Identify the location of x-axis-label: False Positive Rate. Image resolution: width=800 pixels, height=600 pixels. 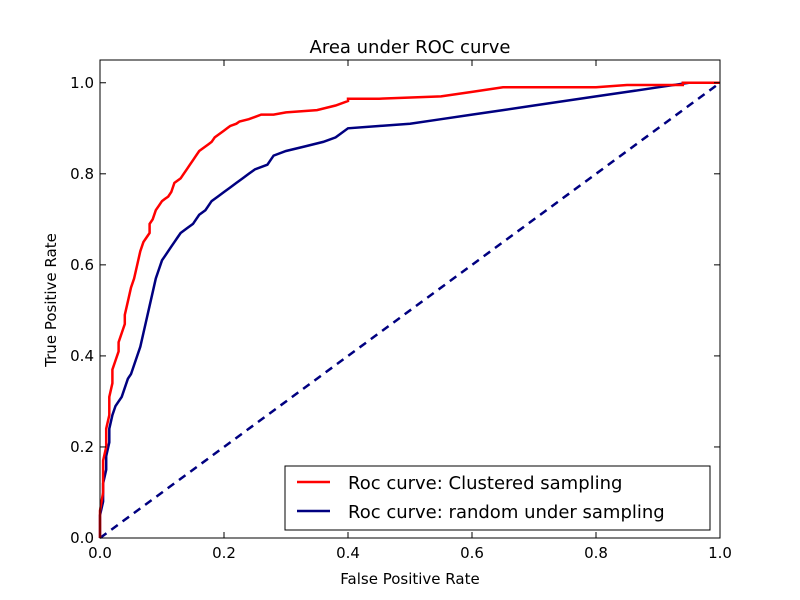
(409, 579).